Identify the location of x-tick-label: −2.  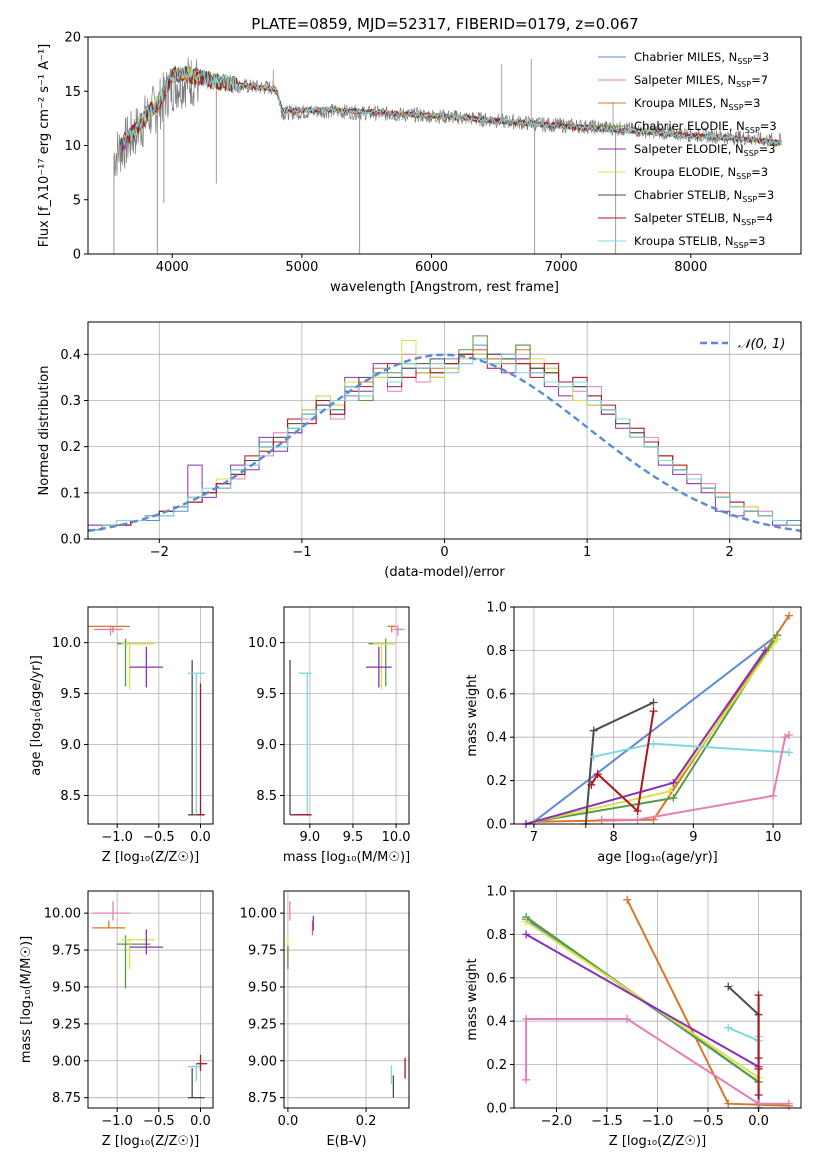
(159, 552).